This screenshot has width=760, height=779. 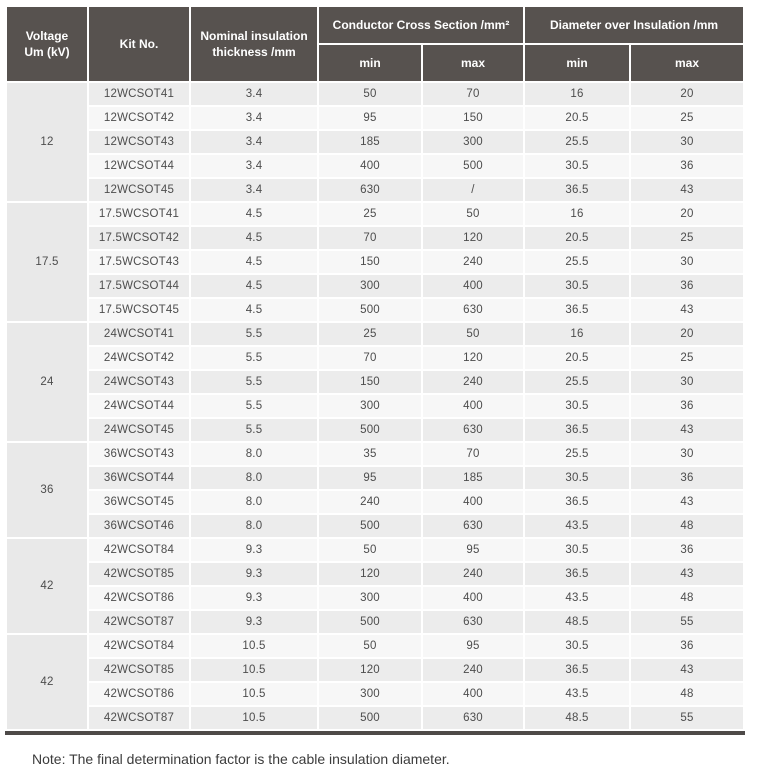 I want to click on cell-kit-no: 36WCSOT46, so click(x=139, y=526).